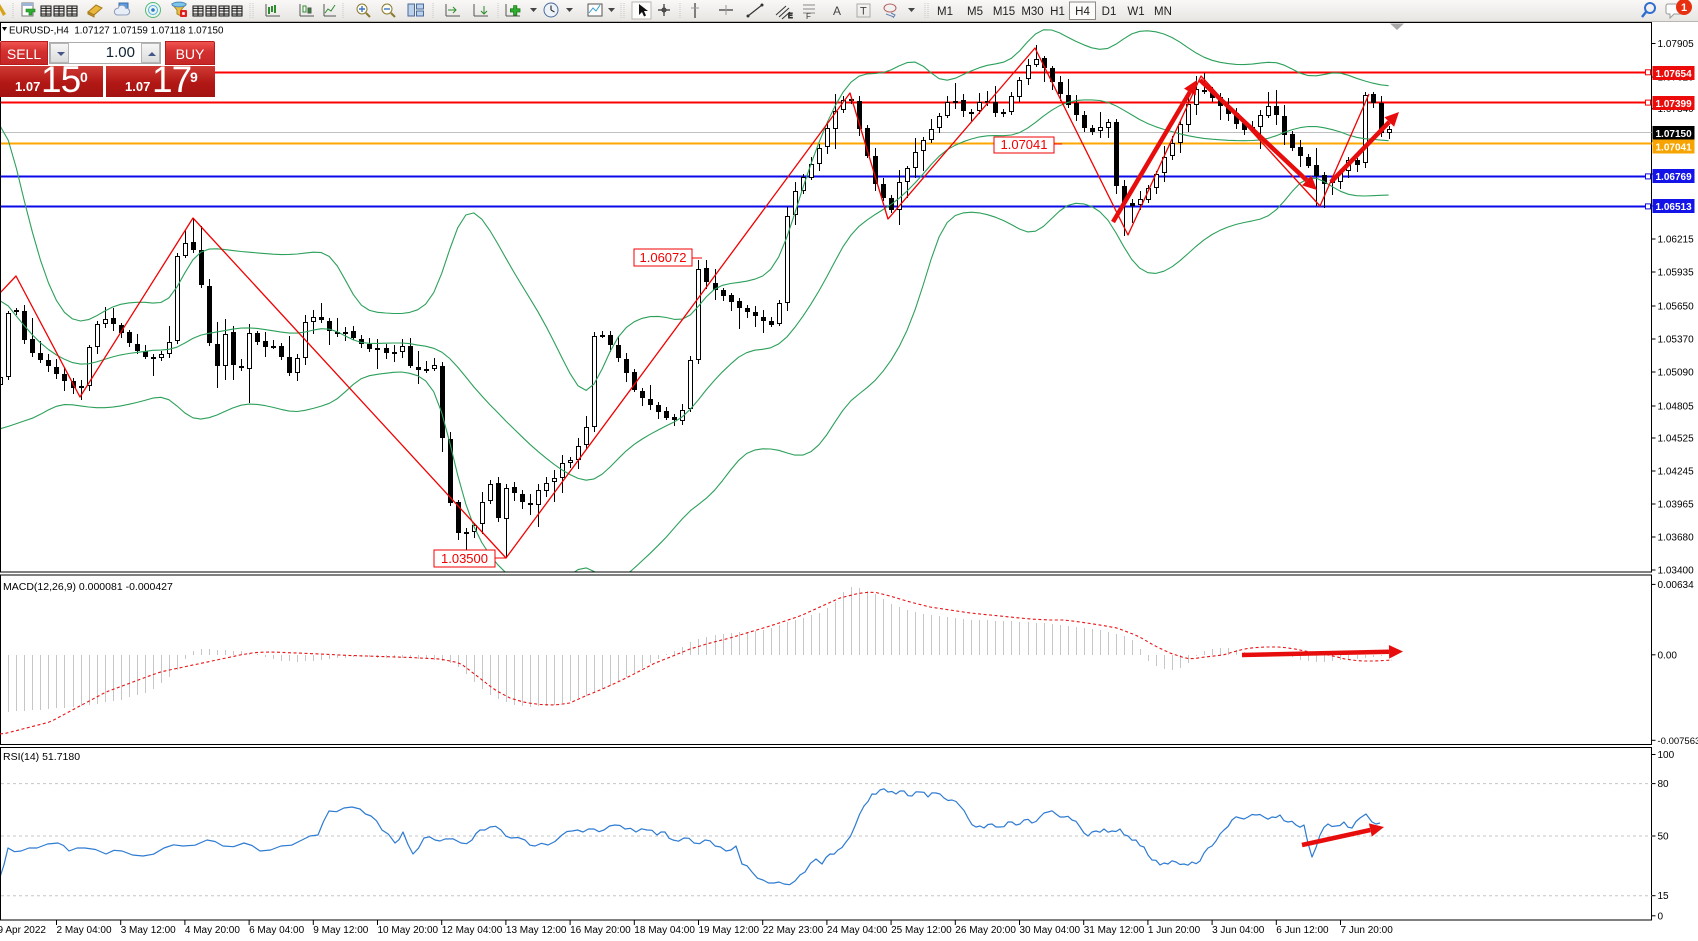 The width and height of the screenshot is (1698, 941). Describe the element at coordinates (276, 930) in the screenshot. I see `svg-text: 6 May 04:00` at that location.